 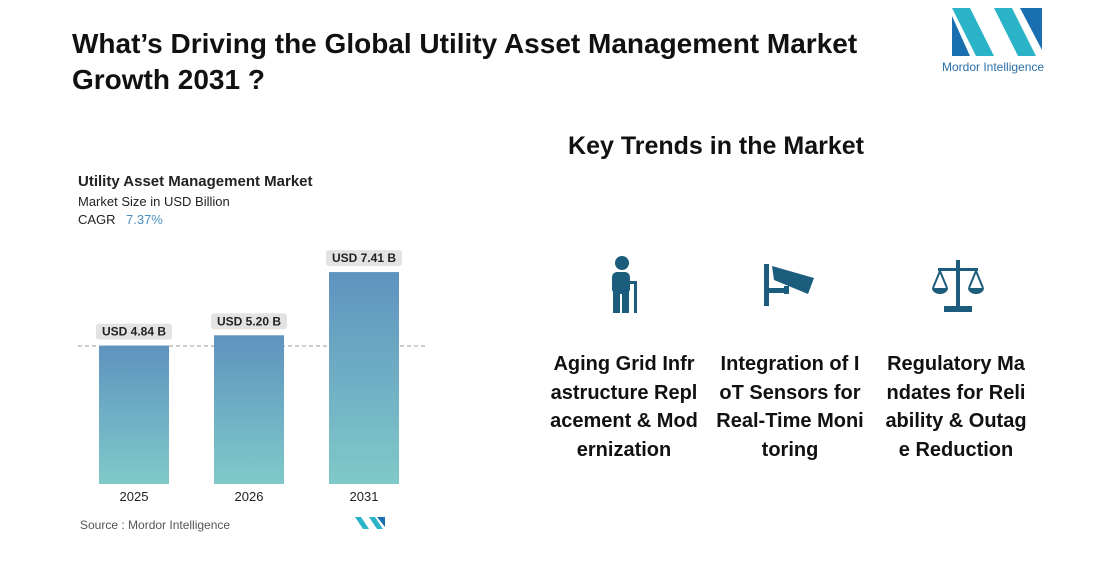 What do you see at coordinates (958, 286) in the screenshot?
I see `icon-scale` at bounding box center [958, 286].